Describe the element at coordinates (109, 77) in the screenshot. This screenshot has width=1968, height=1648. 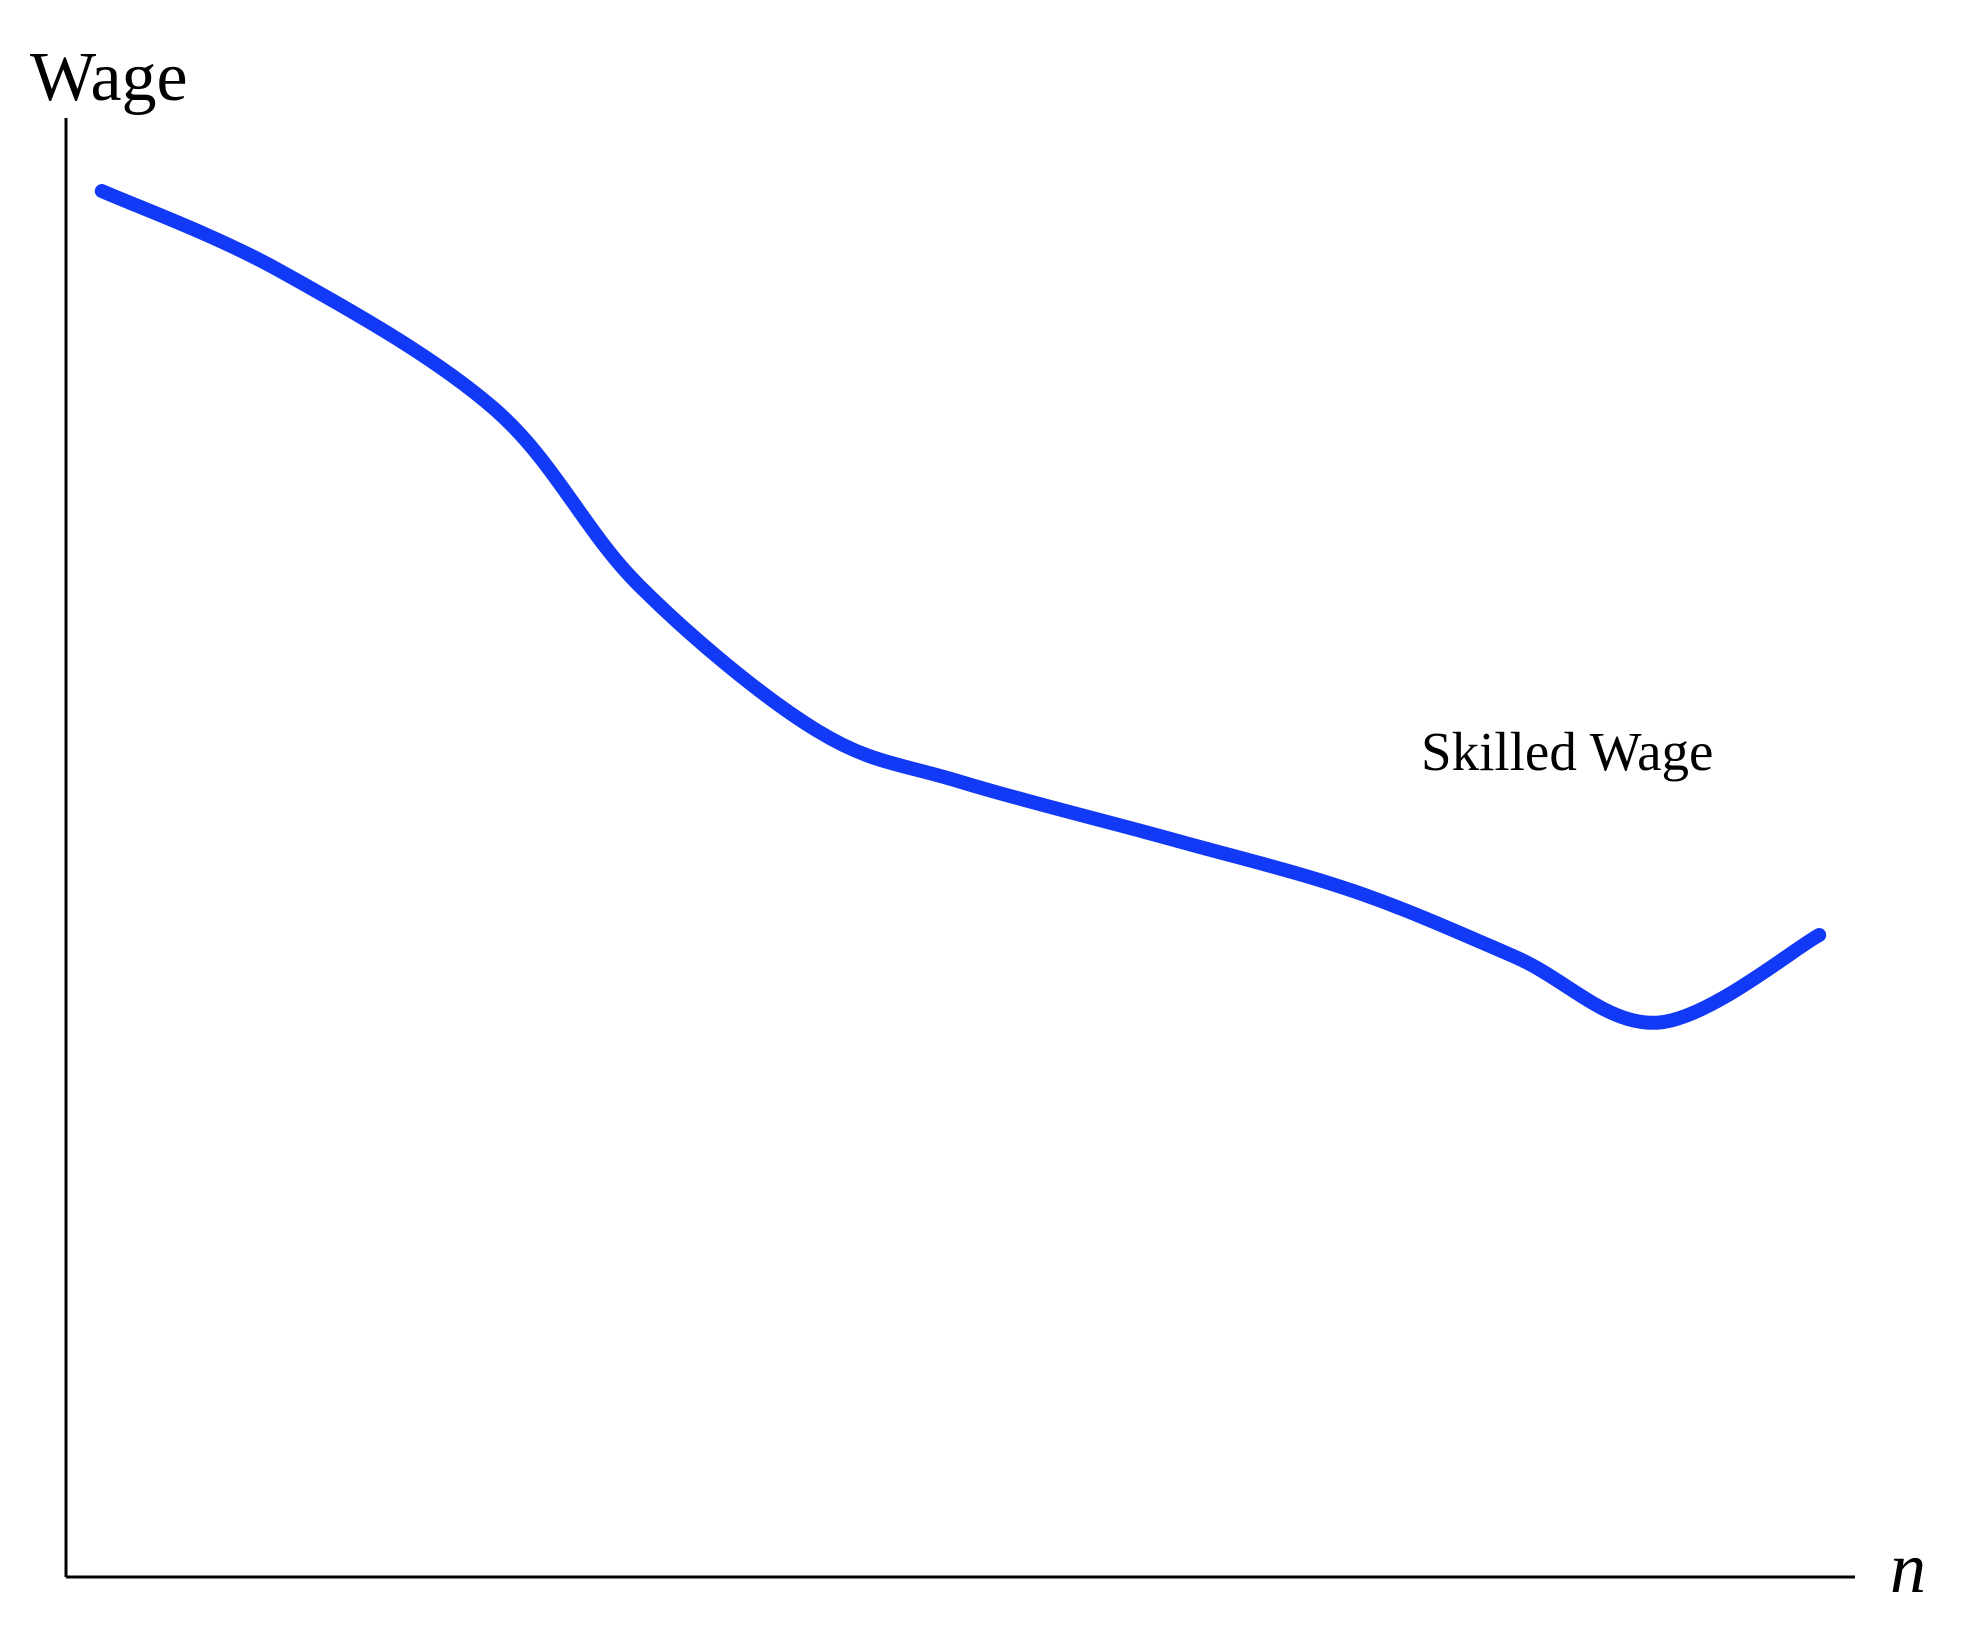
I see `y-axis-label: Wage` at that location.